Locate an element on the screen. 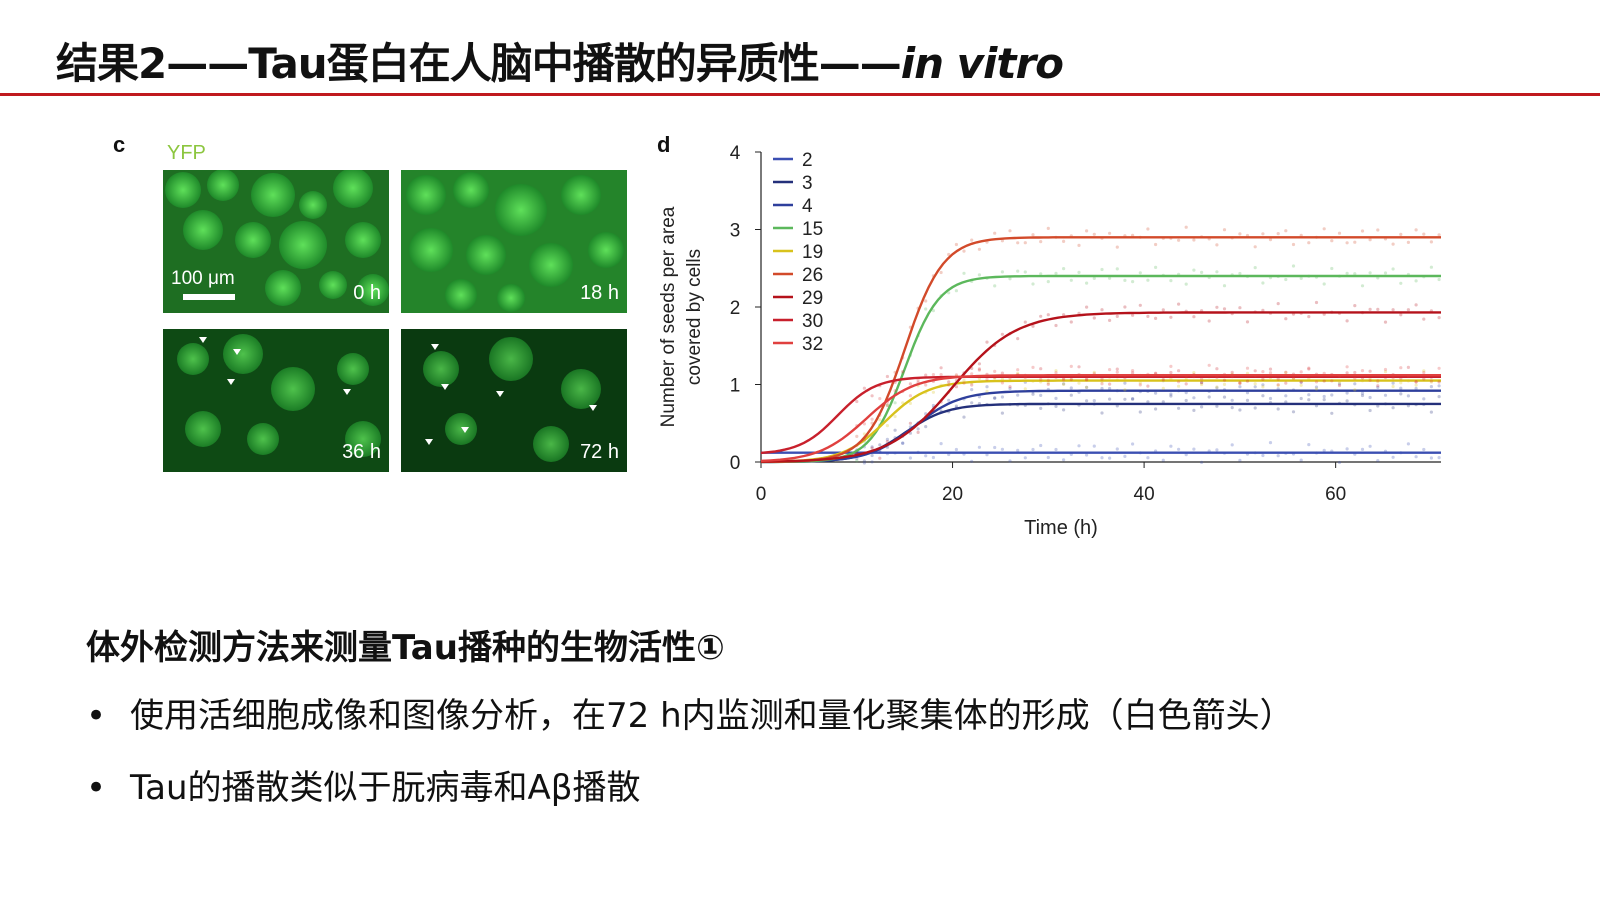 This screenshot has height=900, width=1600. micrograph-18h: 18 h is located at coordinates (514, 241).